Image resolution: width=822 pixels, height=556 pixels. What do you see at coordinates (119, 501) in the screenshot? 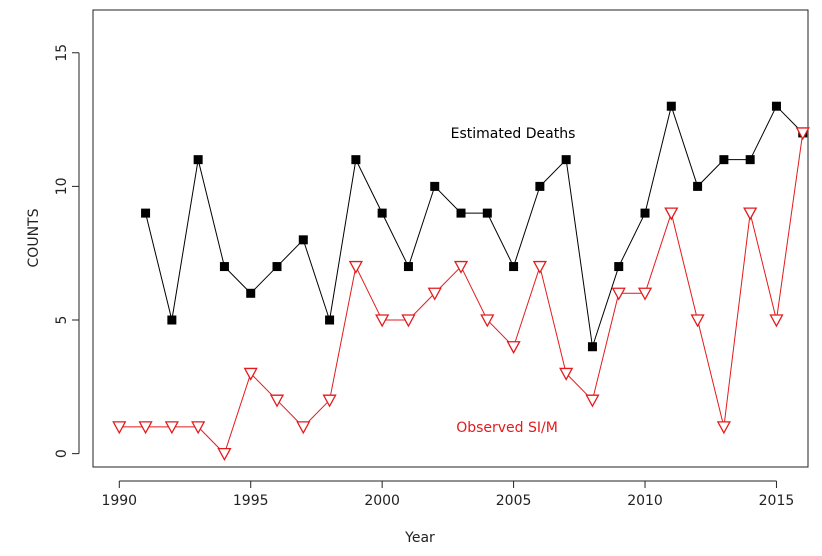
I see `x-tick-label: 1990` at bounding box center [119, 501].